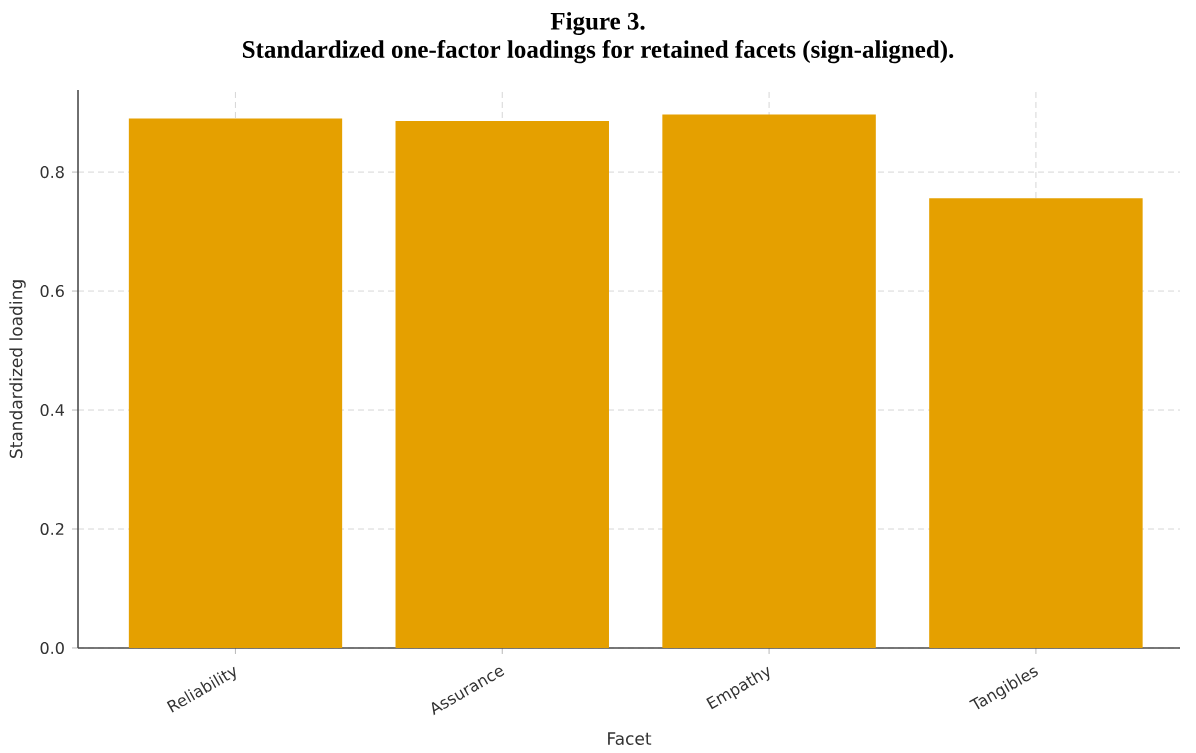 The height and width of the screenshot is (753, 1196). Describe the element at coordinates (598, 52) in the screenshot. I see `chart-subtitle: Standardized one-factor loadings for retained facets (sign-aligned).` at that location.